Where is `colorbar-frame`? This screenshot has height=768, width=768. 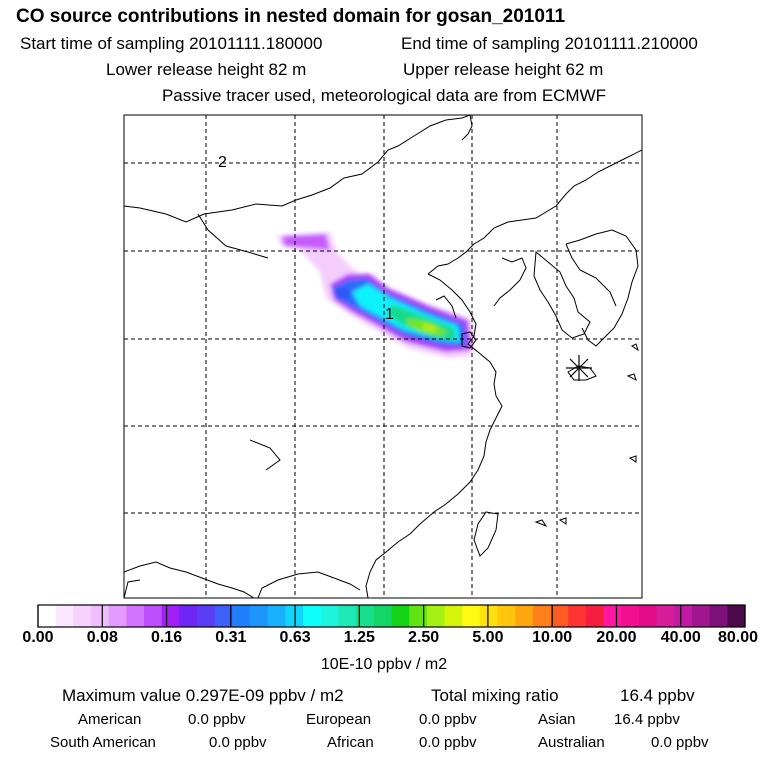 colorbar-frame is located at coordinates (391, 616).